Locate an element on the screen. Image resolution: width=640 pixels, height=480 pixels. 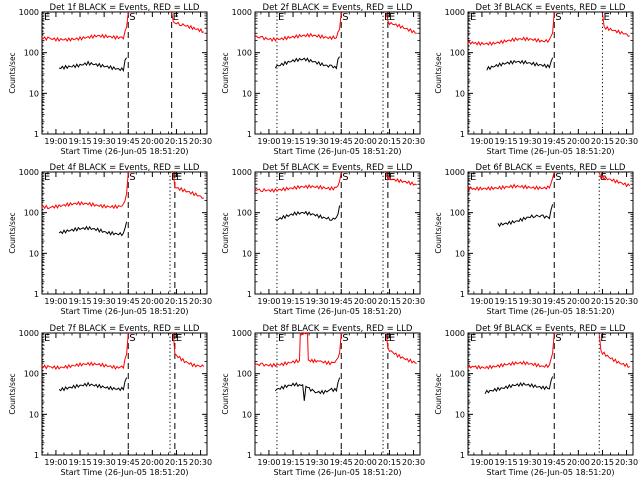
panel-title: Det 4f BLACK = Events, RED = LLD is located at coordinates (125, 168).